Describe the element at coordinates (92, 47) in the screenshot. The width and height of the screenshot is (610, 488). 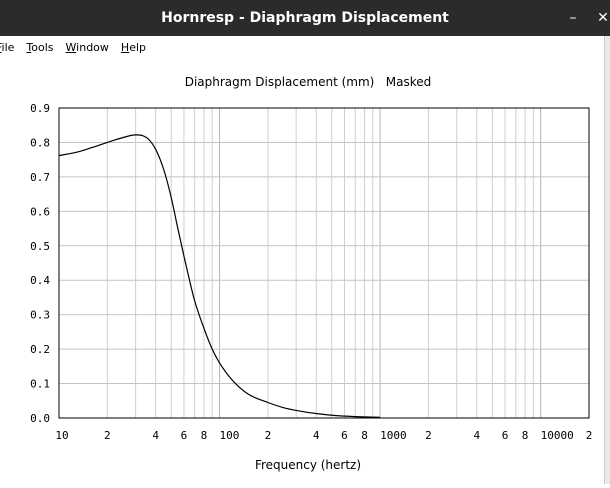
I see `menu-label-rest: indow` at that location.